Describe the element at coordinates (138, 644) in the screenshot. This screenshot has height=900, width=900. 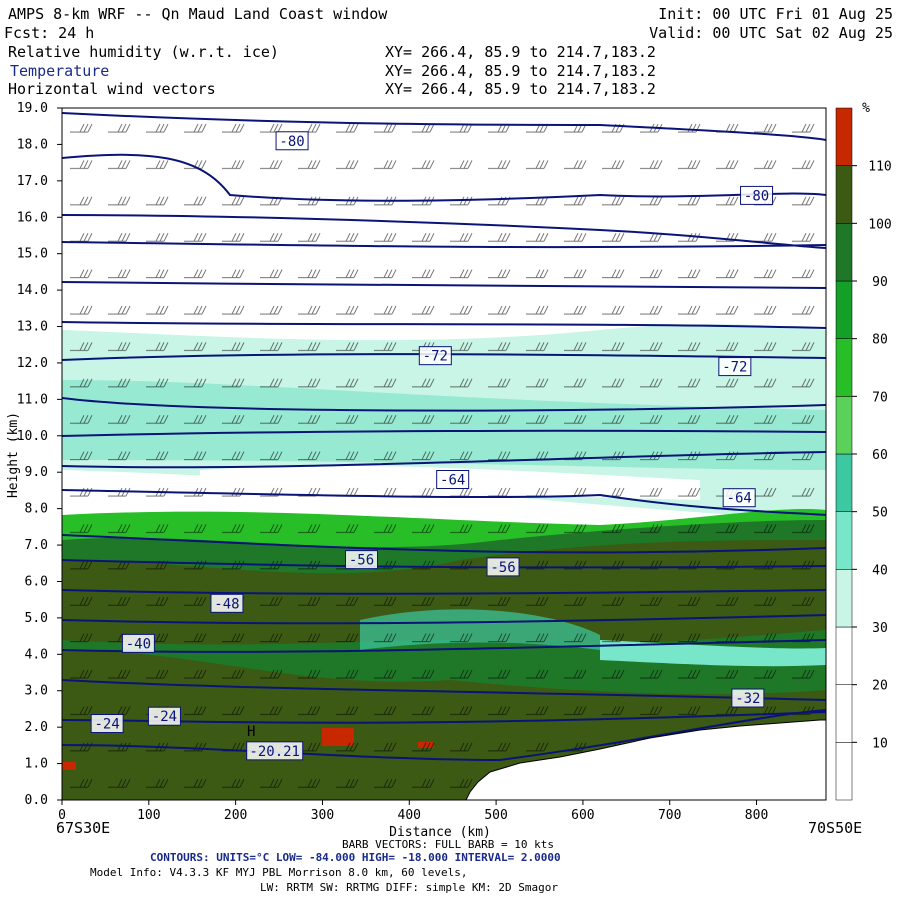
I see `contour-label: -40` at that location.